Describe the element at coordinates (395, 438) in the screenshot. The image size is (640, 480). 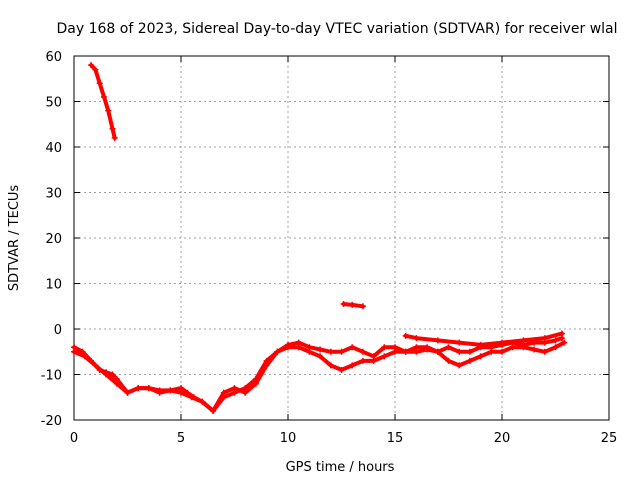
I see `x-tick-label: 15` at that location.